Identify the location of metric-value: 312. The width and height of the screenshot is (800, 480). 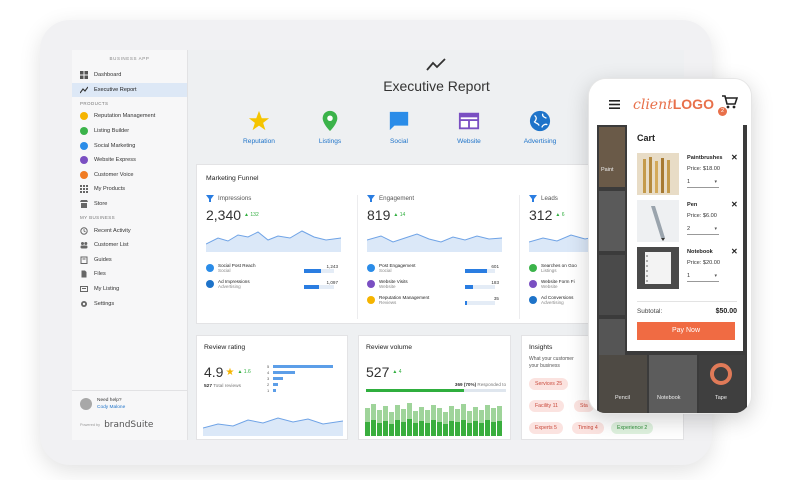
(541, 215).